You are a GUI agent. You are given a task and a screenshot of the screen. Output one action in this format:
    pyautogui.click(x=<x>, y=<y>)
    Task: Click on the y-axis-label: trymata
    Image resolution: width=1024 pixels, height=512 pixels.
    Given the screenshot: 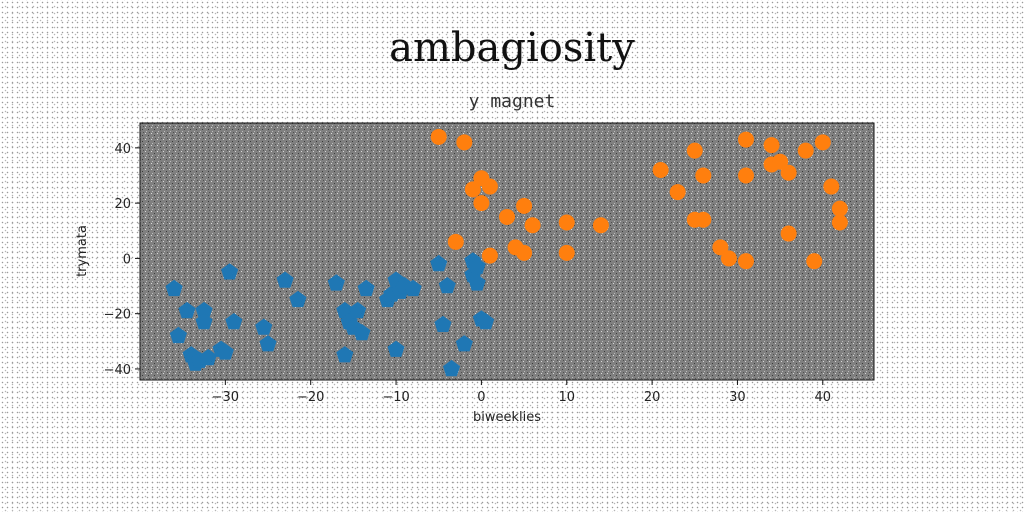 What is the action you would take?
    pyautogui.click(x=82, y=251)
    